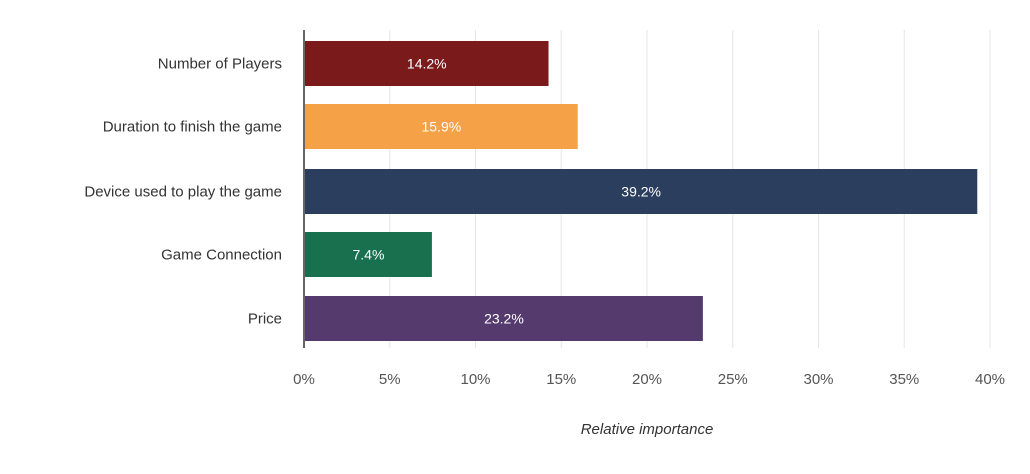  Describe the element at coordinates (220, 64) in the screenshot. I see `category-label: Number of Players` at that location.